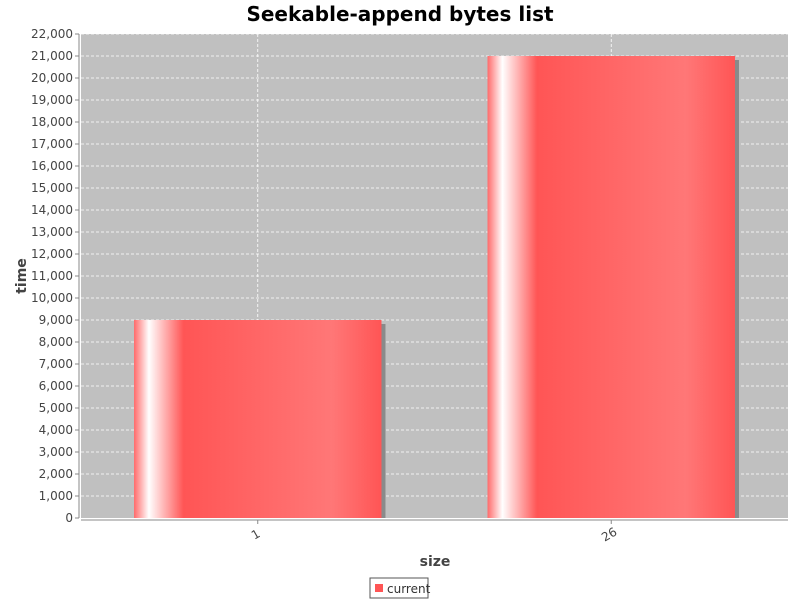 Image resolution: width=800 pixels, height=600 pixels. Describe the element at coordinates (56, 364) in the screenshot. I see `y-tick-label: 7,000` at that location.